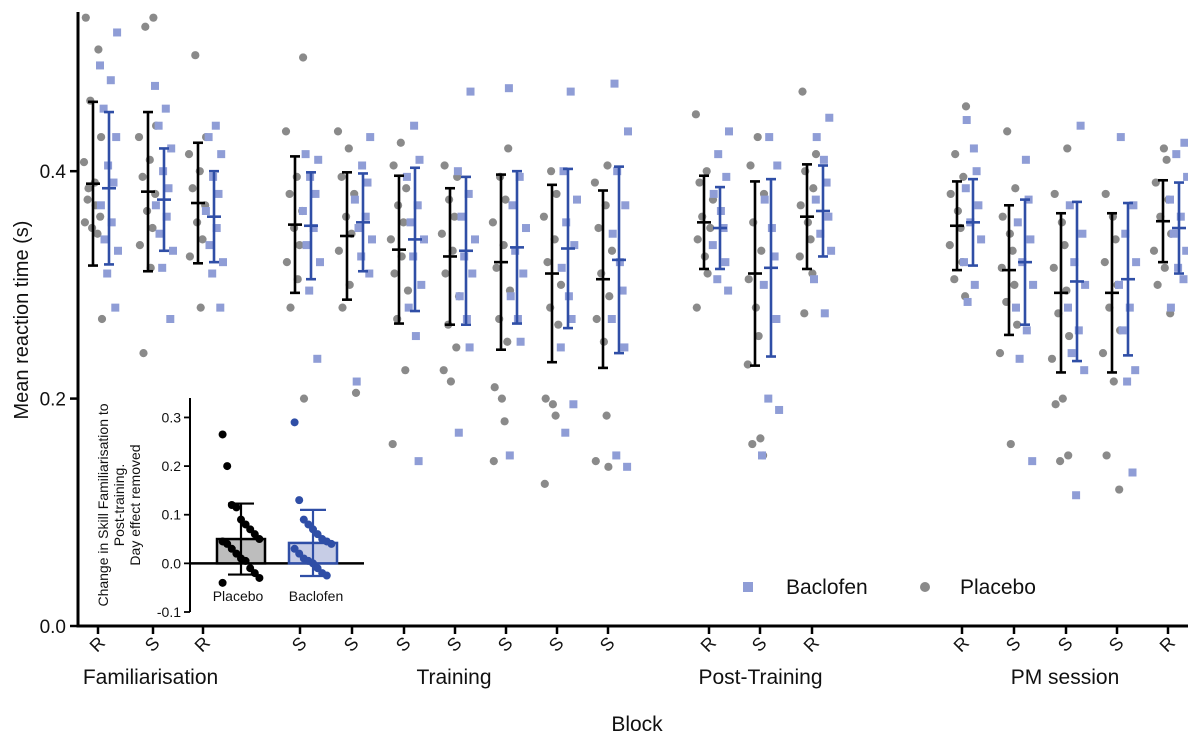 This screenshot has width=1188, height=735. I want to click on legend-placebo-label: Placebo, so click(998, 587).